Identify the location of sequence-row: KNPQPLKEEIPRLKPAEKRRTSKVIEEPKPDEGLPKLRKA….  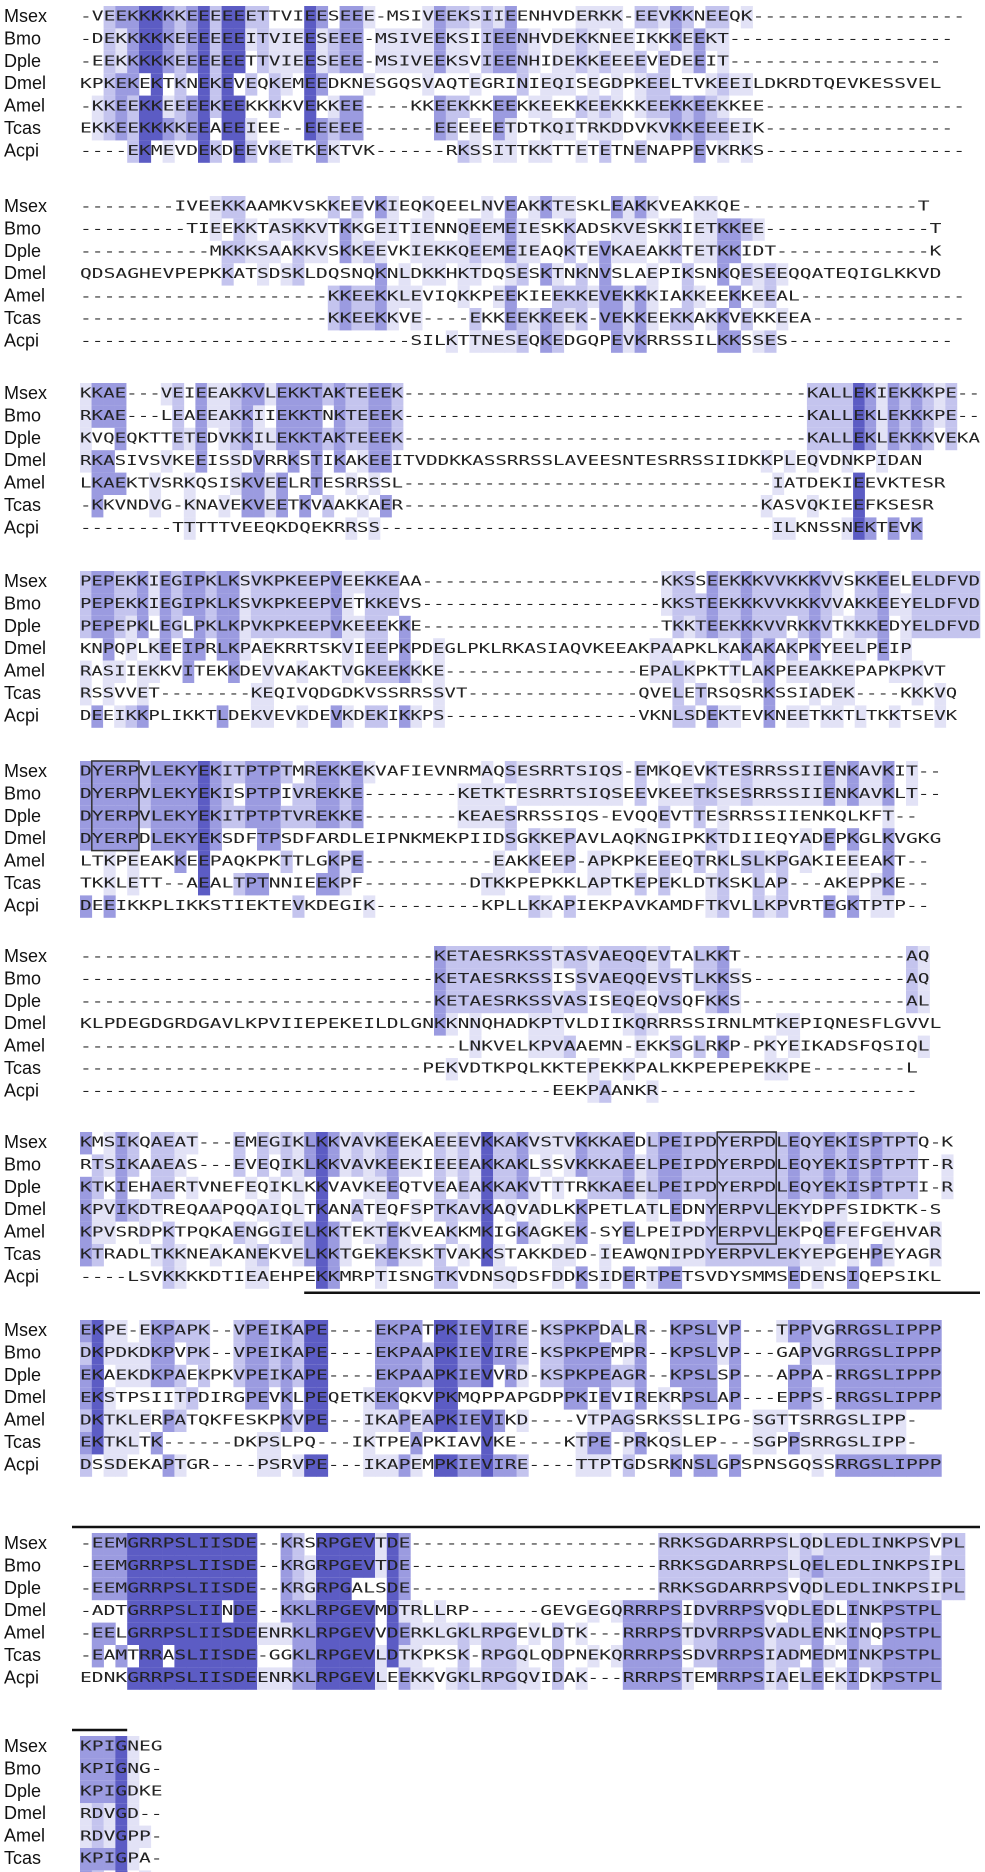
(496, 649).